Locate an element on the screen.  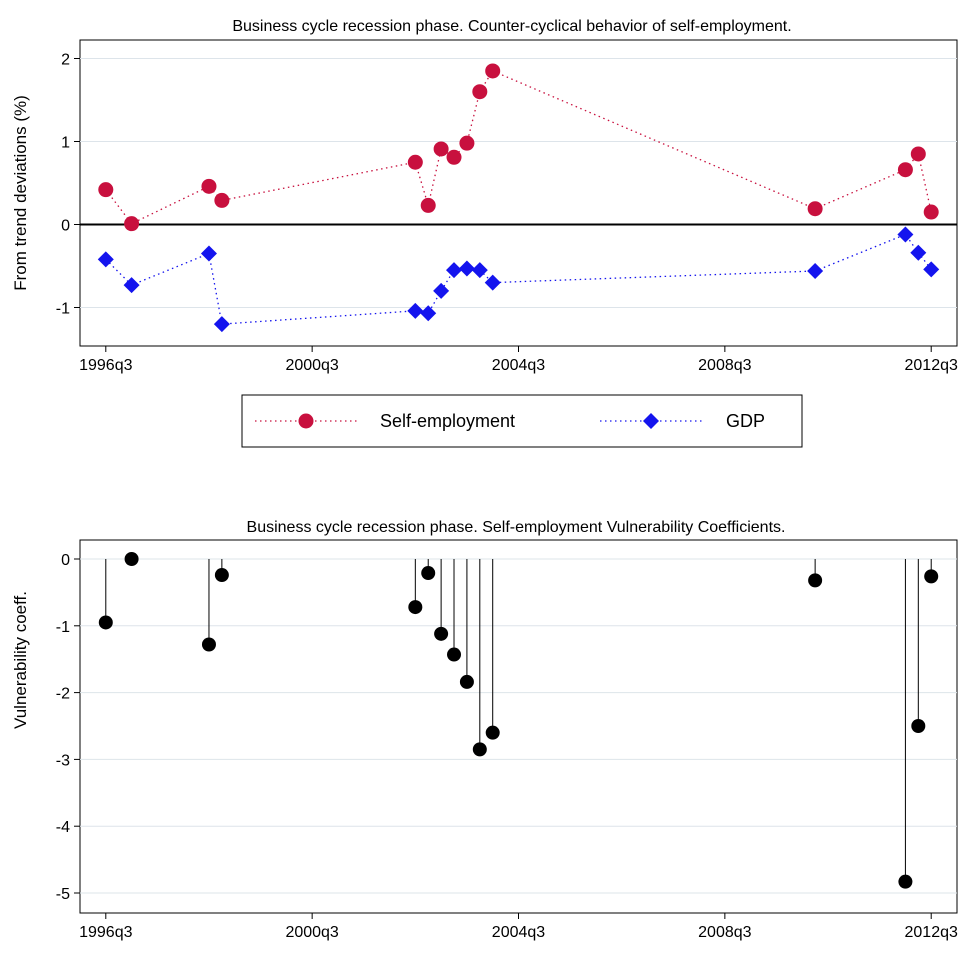
chart-1-x-ticks: 1996q3 2000q3 2004q3 2008q3 2012q3 is located at coordinates (518, 360).